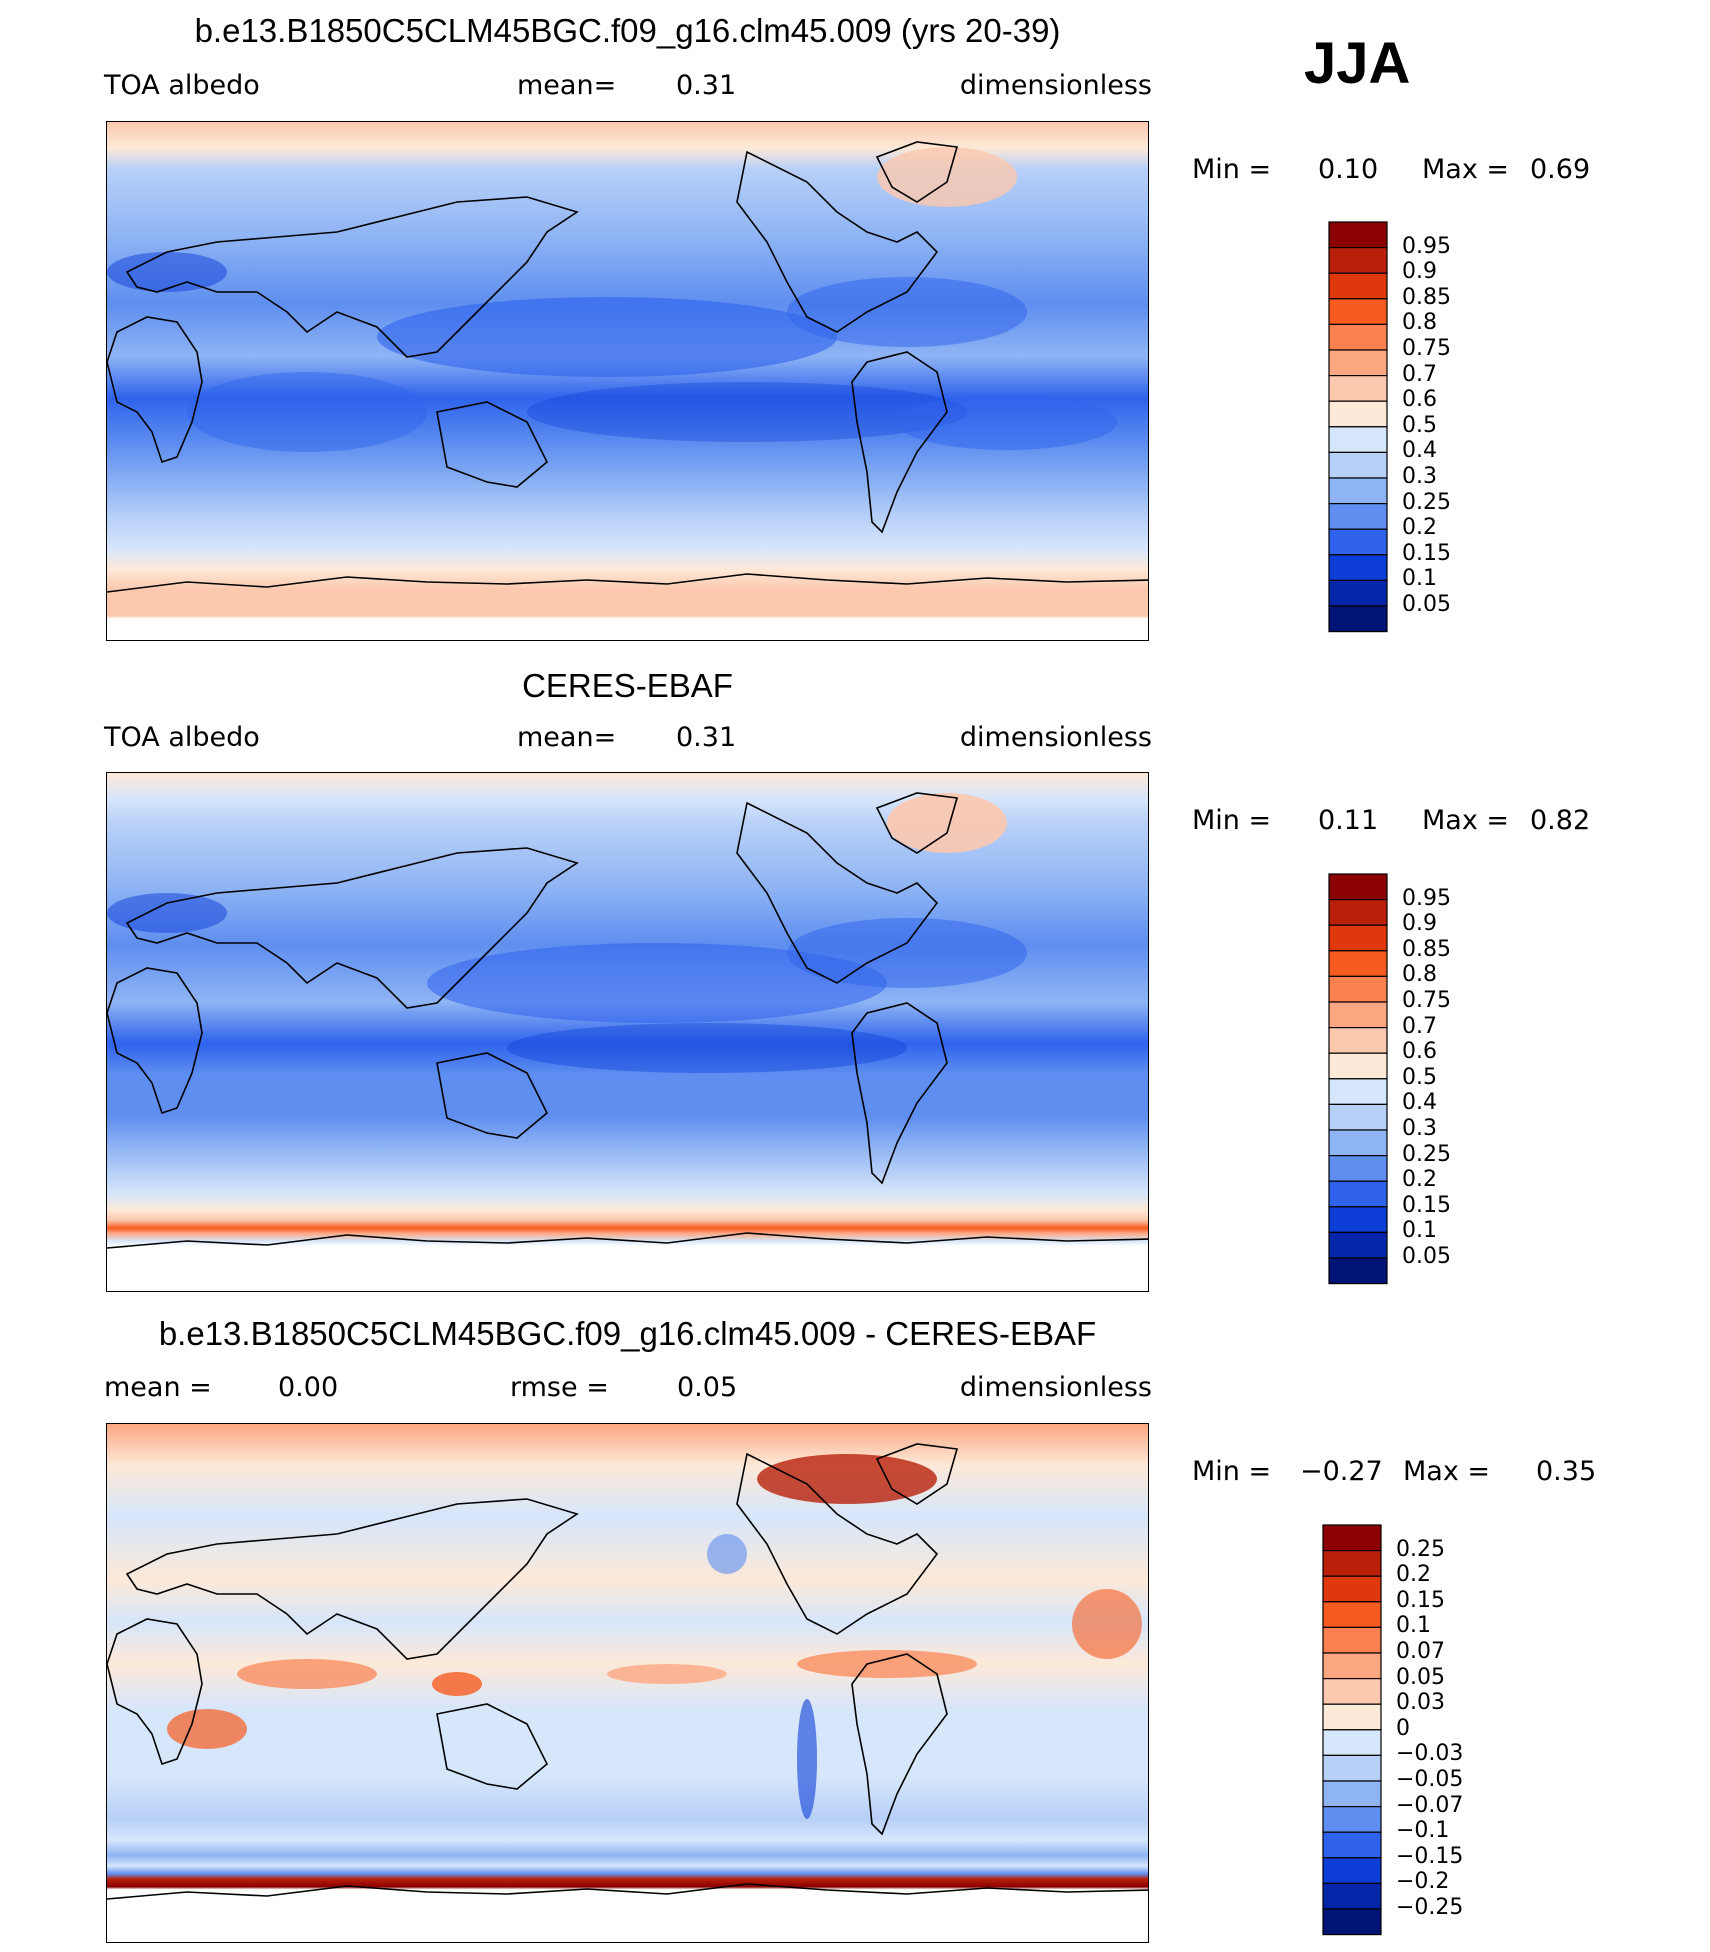 This screenshot has height=1952, width=1710. Describe the element at coordinates (1430, 1805) in the screenshot. I see `colorbar-tick-label: −0.07` at that location.